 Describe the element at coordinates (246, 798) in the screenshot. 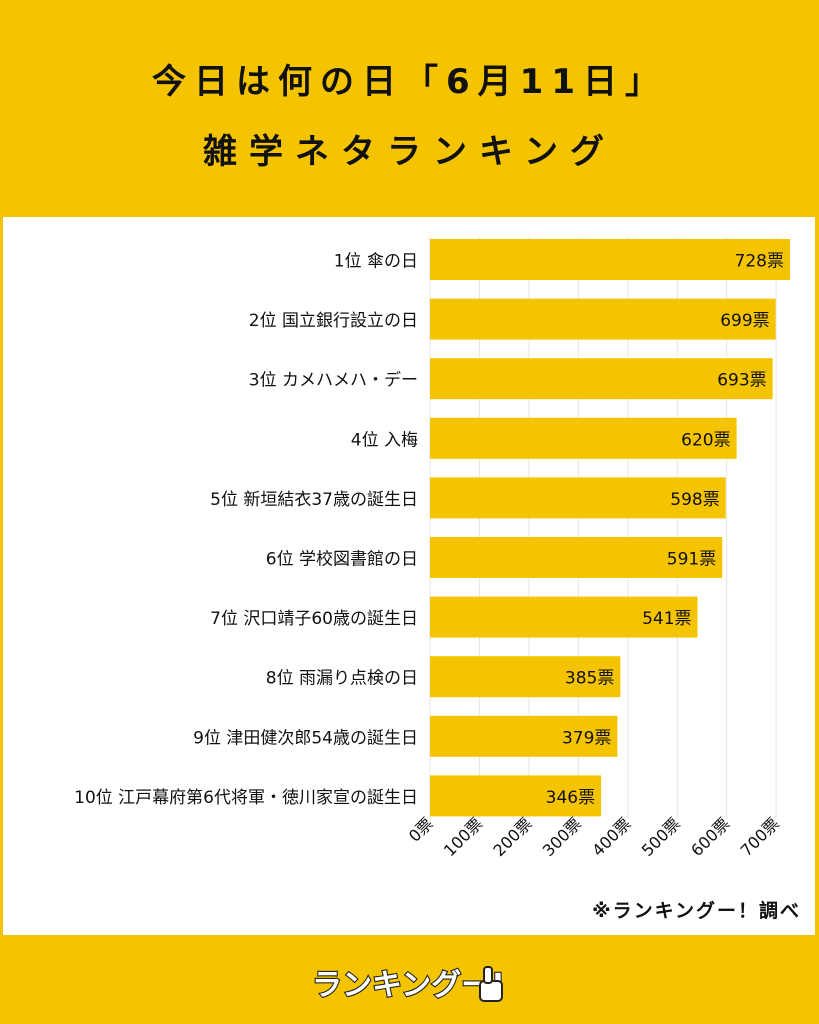

I see `category-label: 10位 江戸幕府第6代将軍・徳川家宣の誕生日` at that location.